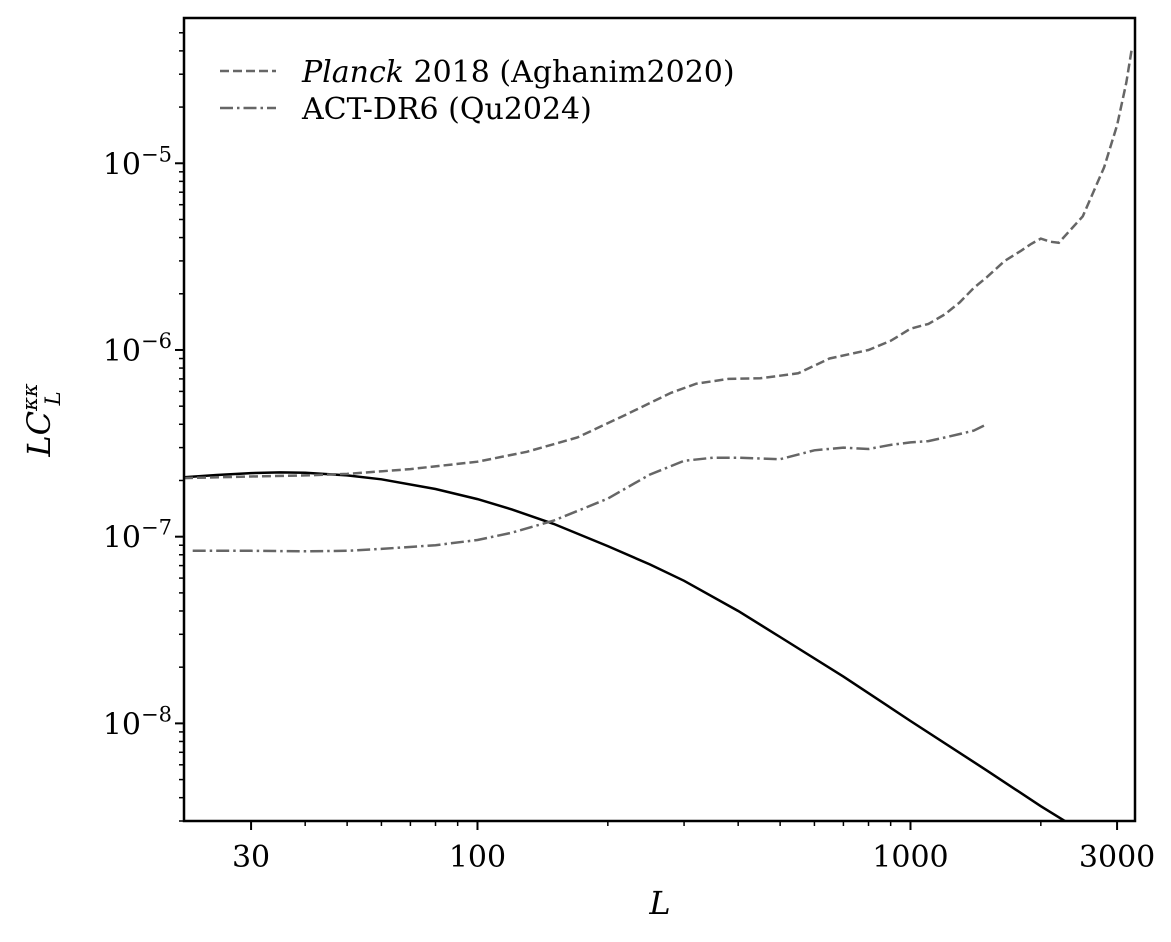  I want to click on y-tick-label: 10⁻⁷, so click(137, 536).